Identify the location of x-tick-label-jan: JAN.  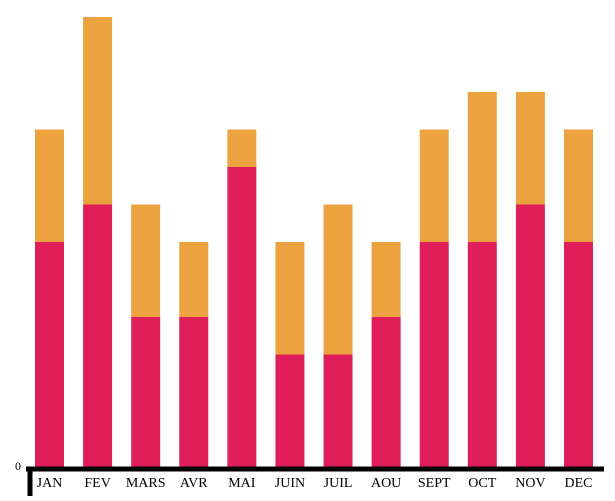
(50, 483).